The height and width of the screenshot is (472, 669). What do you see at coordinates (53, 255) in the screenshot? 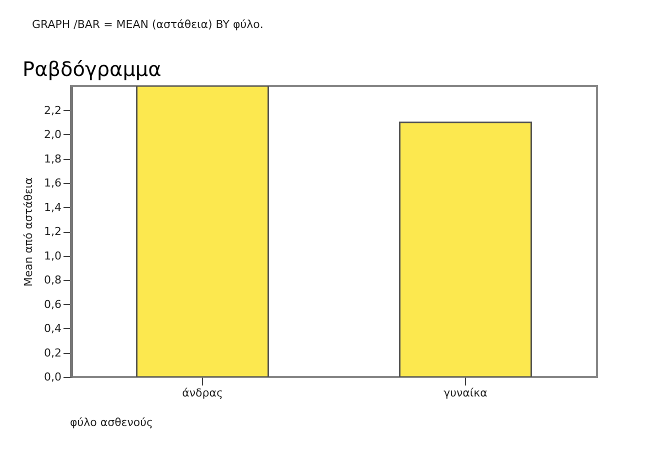
I see `y-tick-label: 1,0` at bounding box center [53, 255].